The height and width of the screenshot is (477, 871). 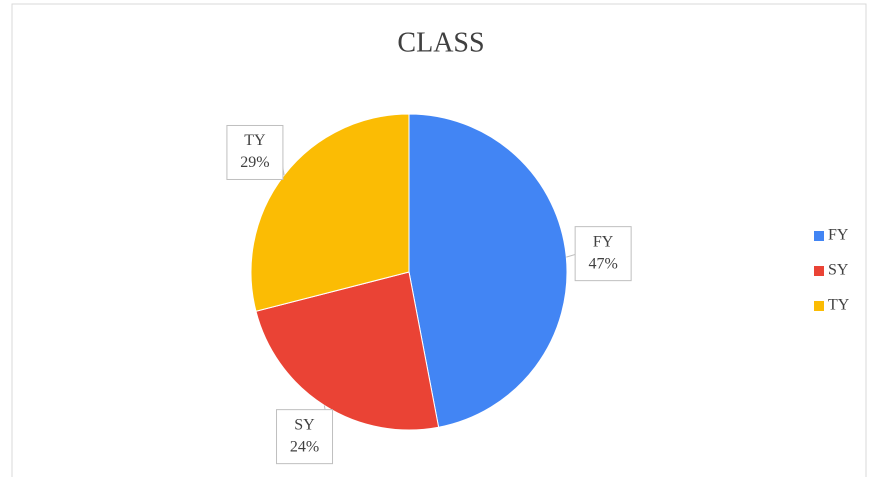 I want to click on data-label-name: TY, so click(x=255, y=140).